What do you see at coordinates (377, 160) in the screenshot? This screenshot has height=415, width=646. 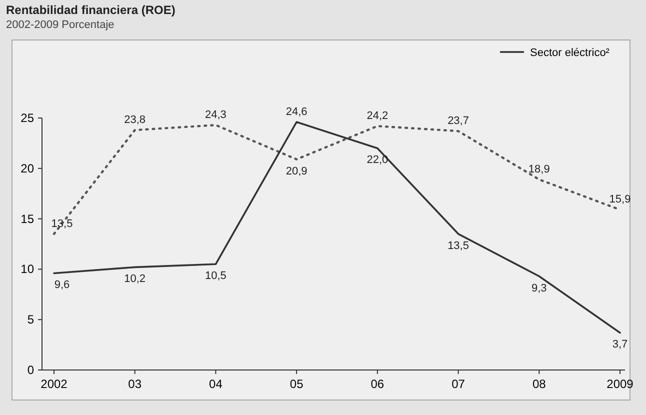 I see `data-label: 22,0` at bounding box center [377, 160].